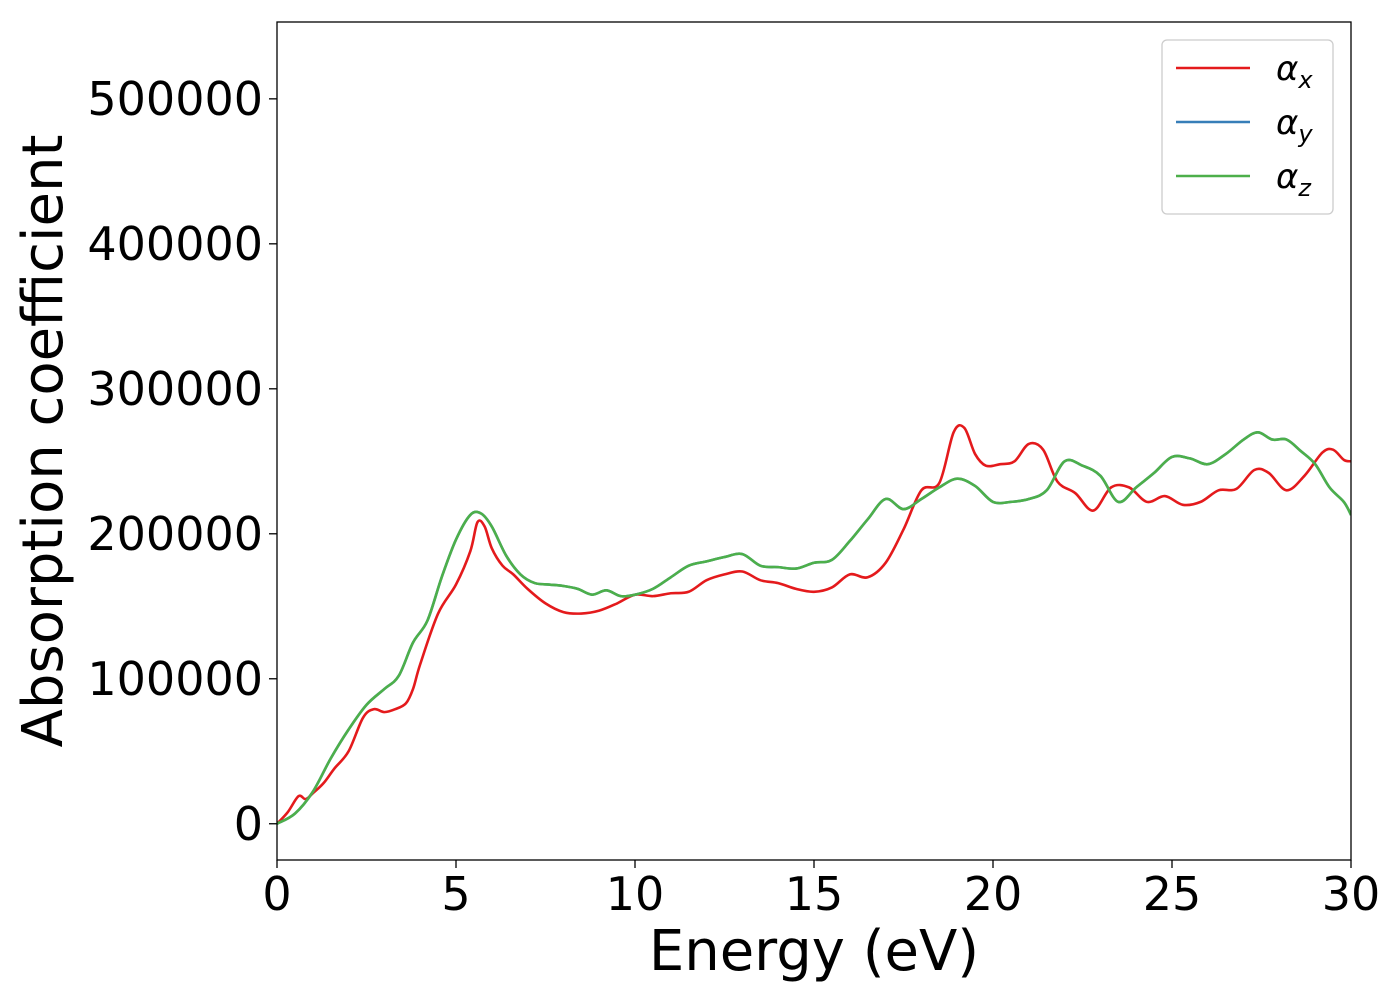 Image resolution: width=1400 pixels, height=1000 pixels. What do you see at coordinates (175, 244) in the screenshot?
I see `y-tick-label: 400000` at bounding box center [175, 244].